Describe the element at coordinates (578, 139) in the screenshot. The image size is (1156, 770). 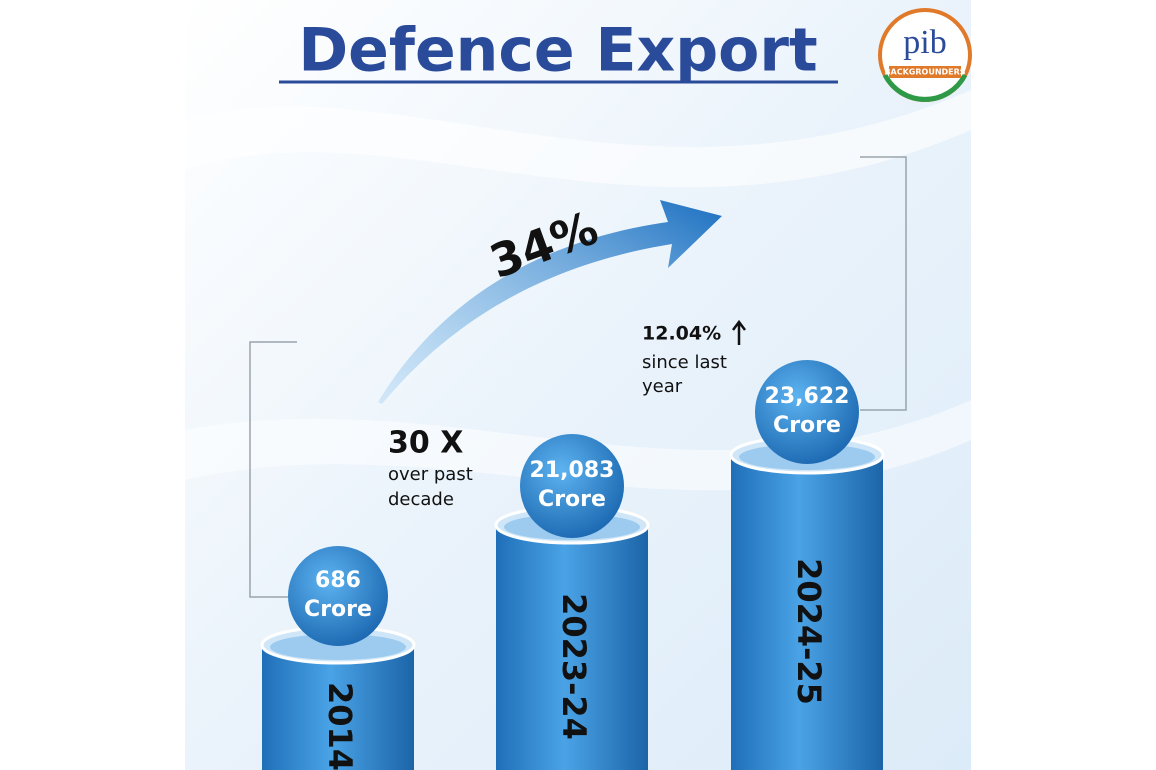
I see `wave` at that location.